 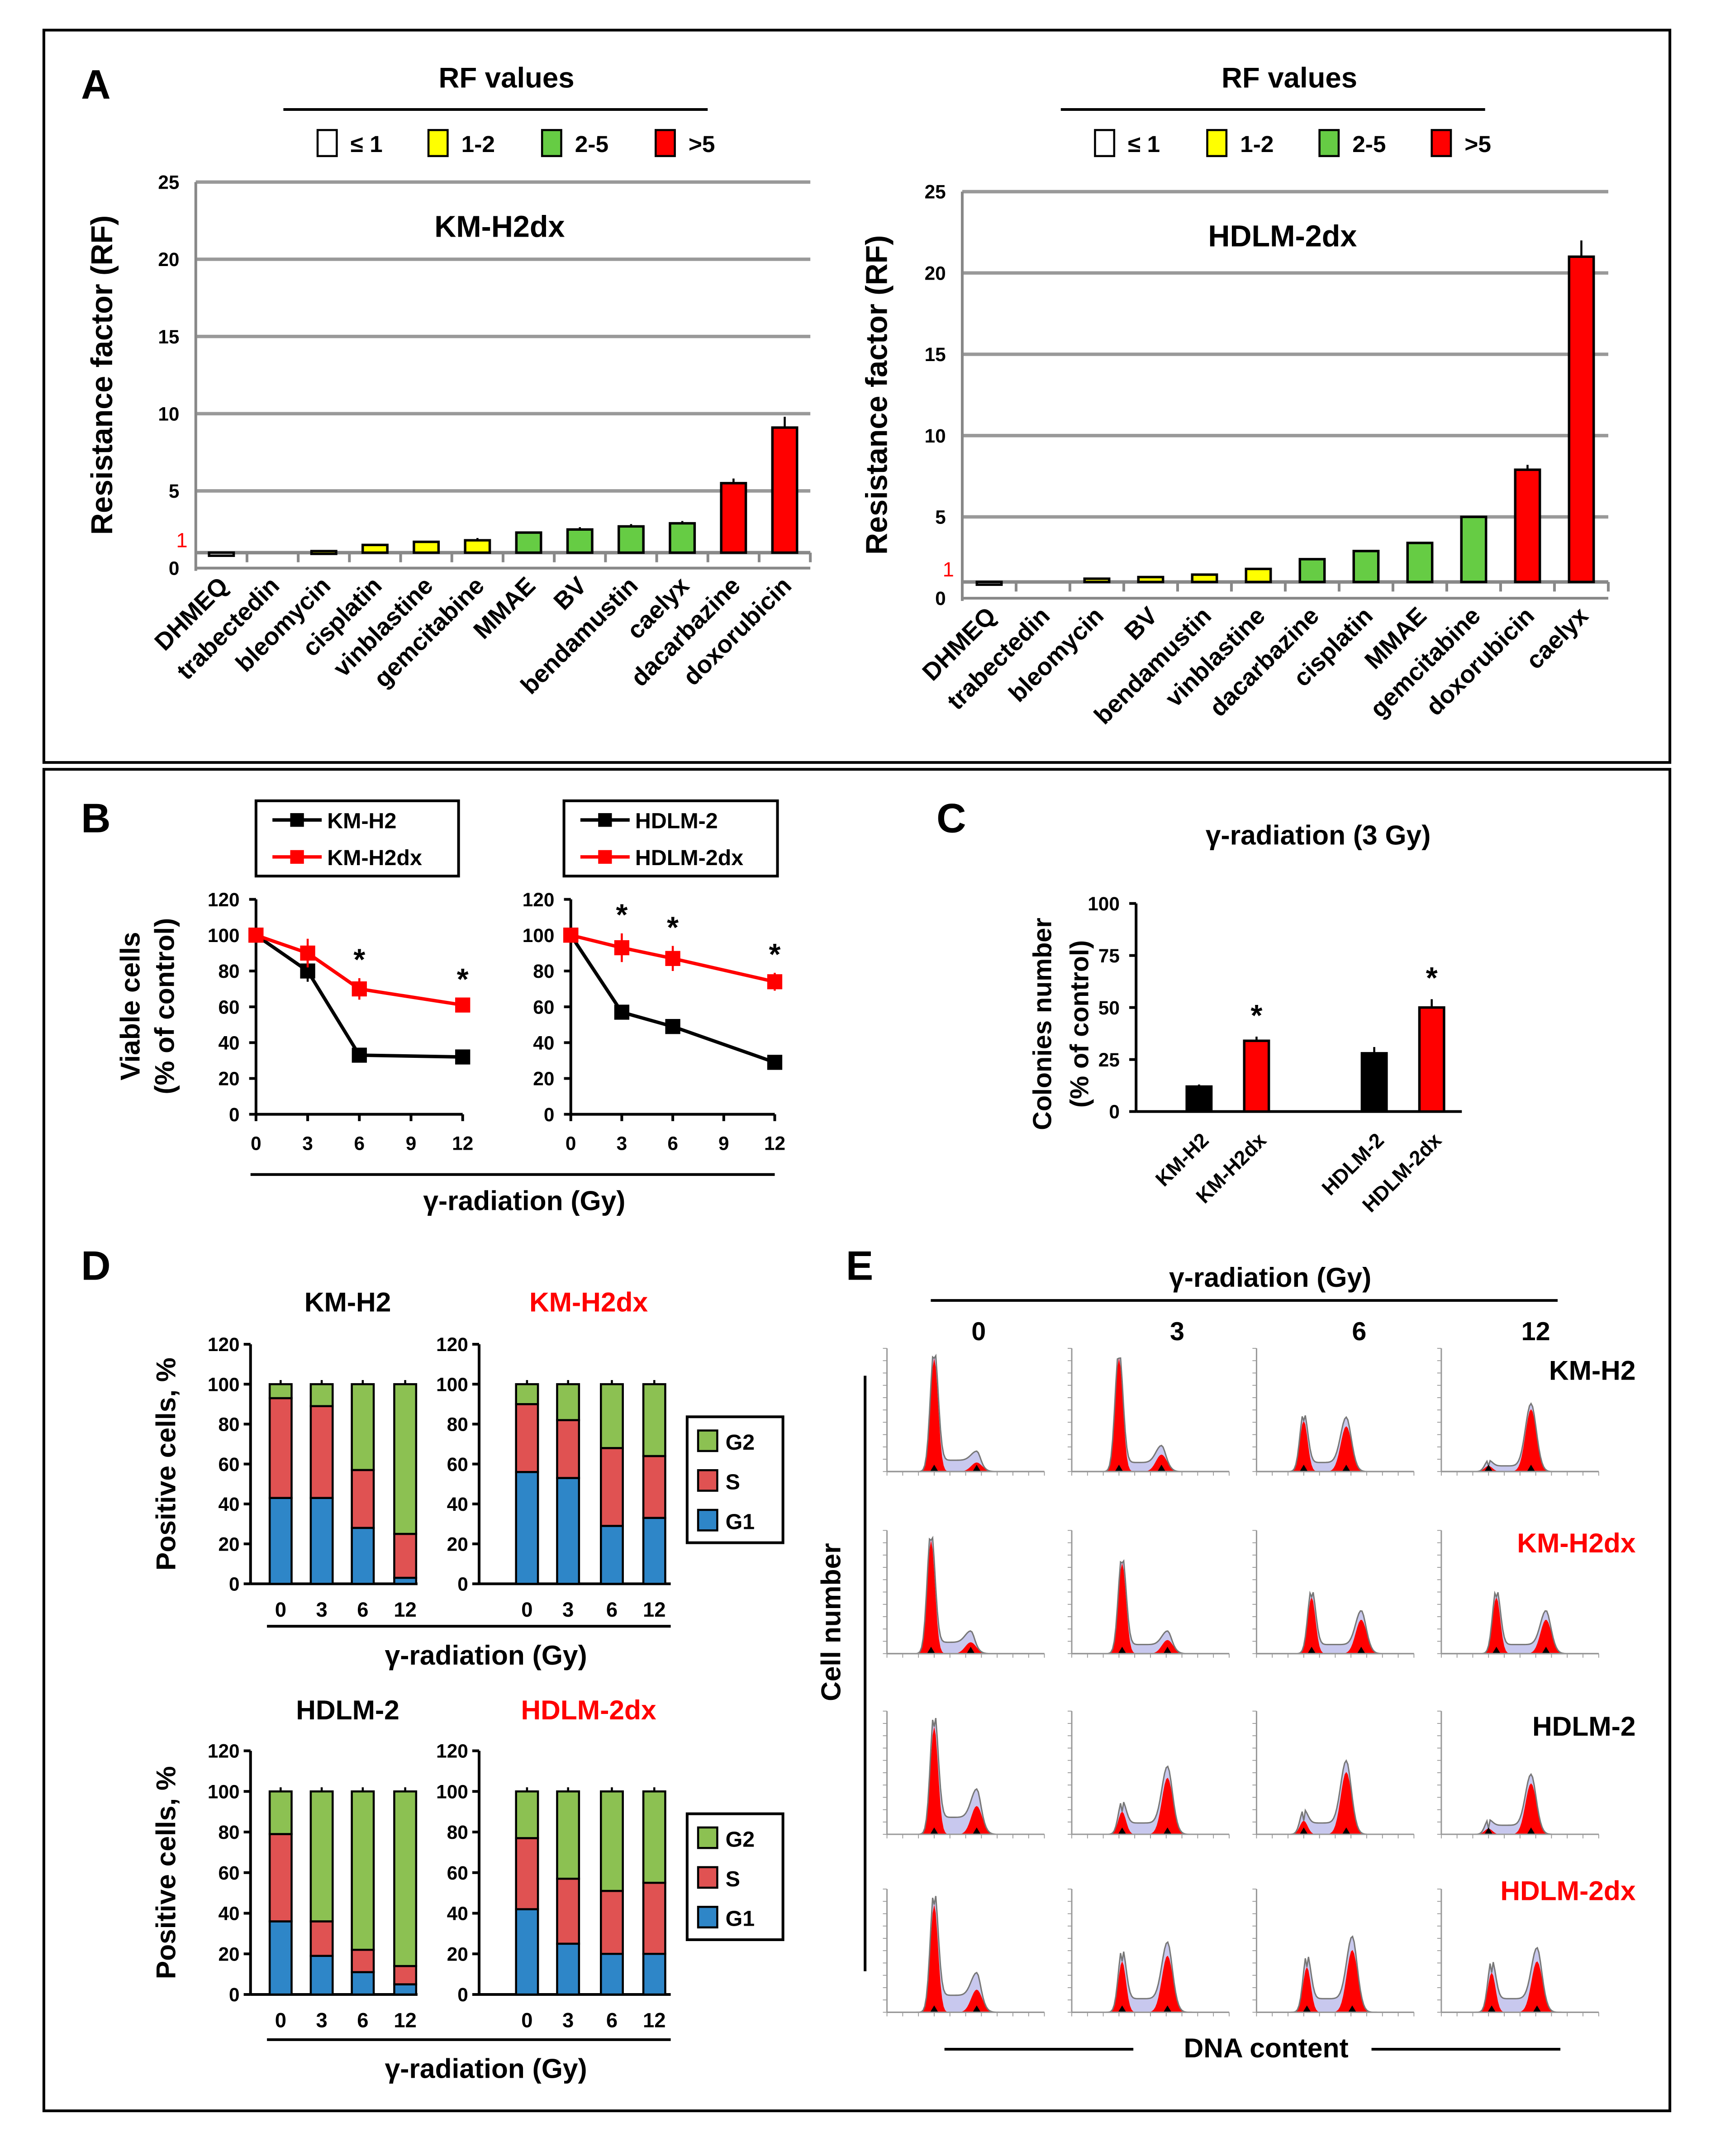 What do you see at coordinates (506, 78) in the screenshot?
I see `legend-title: RF values` at bounding box center [506, 78].